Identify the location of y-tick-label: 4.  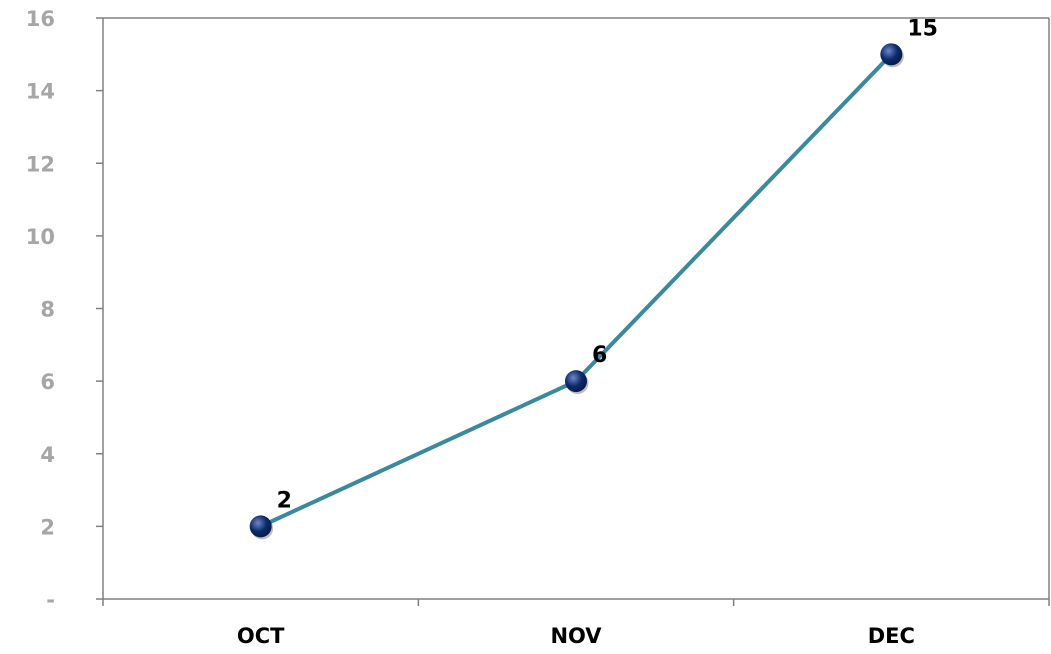
(47, 455).